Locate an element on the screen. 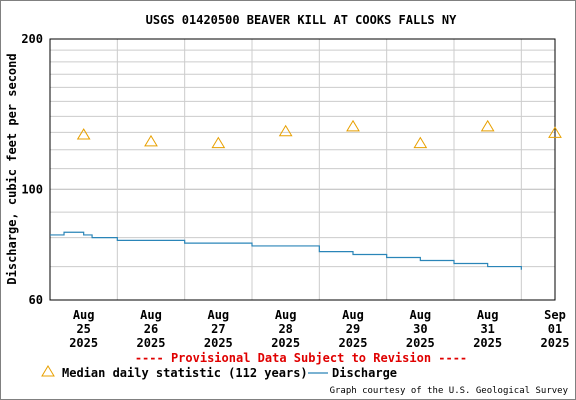  x-tick-label: 29 is located at coordinates (353, 329).